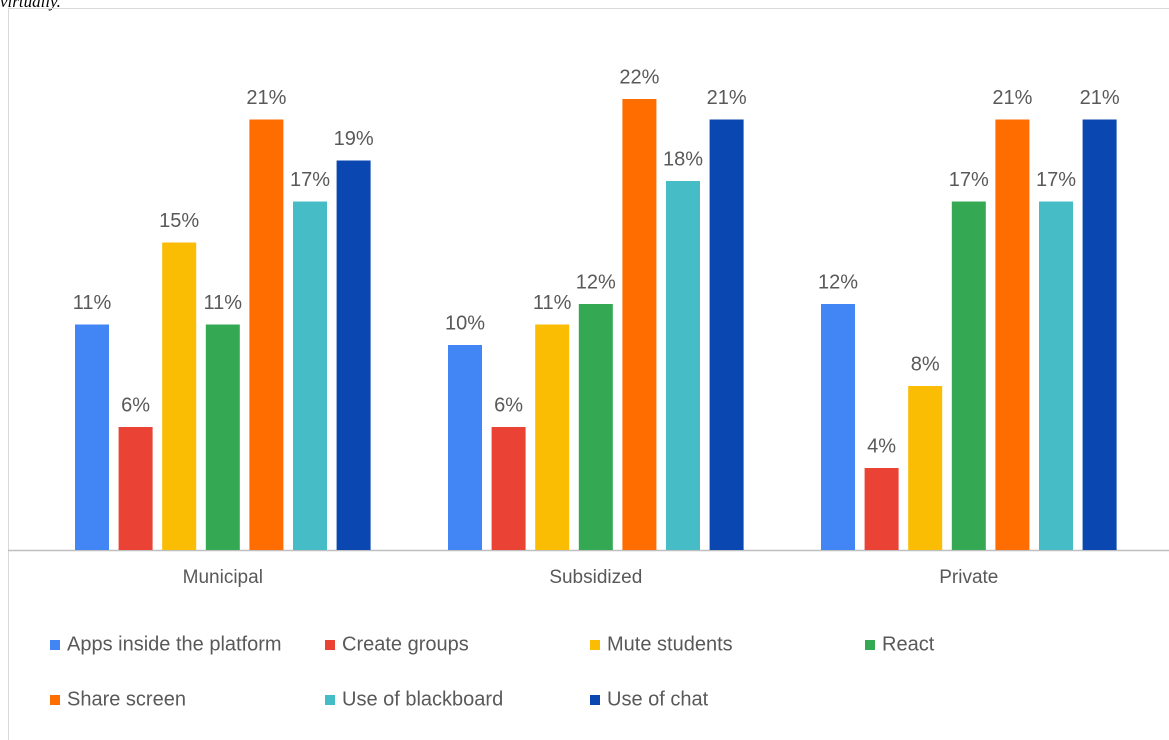  Describe the element at coordinates (223, 577) in the screenshot. I see `x-tick-label: Municipal` at that location.